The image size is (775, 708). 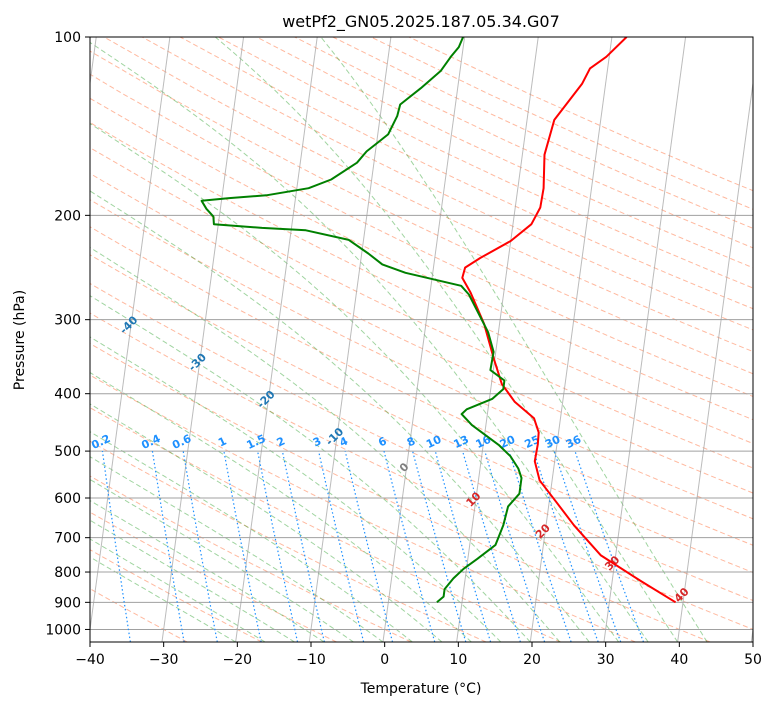 I want to click on x-tick-label: 20, so click(x=532, y=660).